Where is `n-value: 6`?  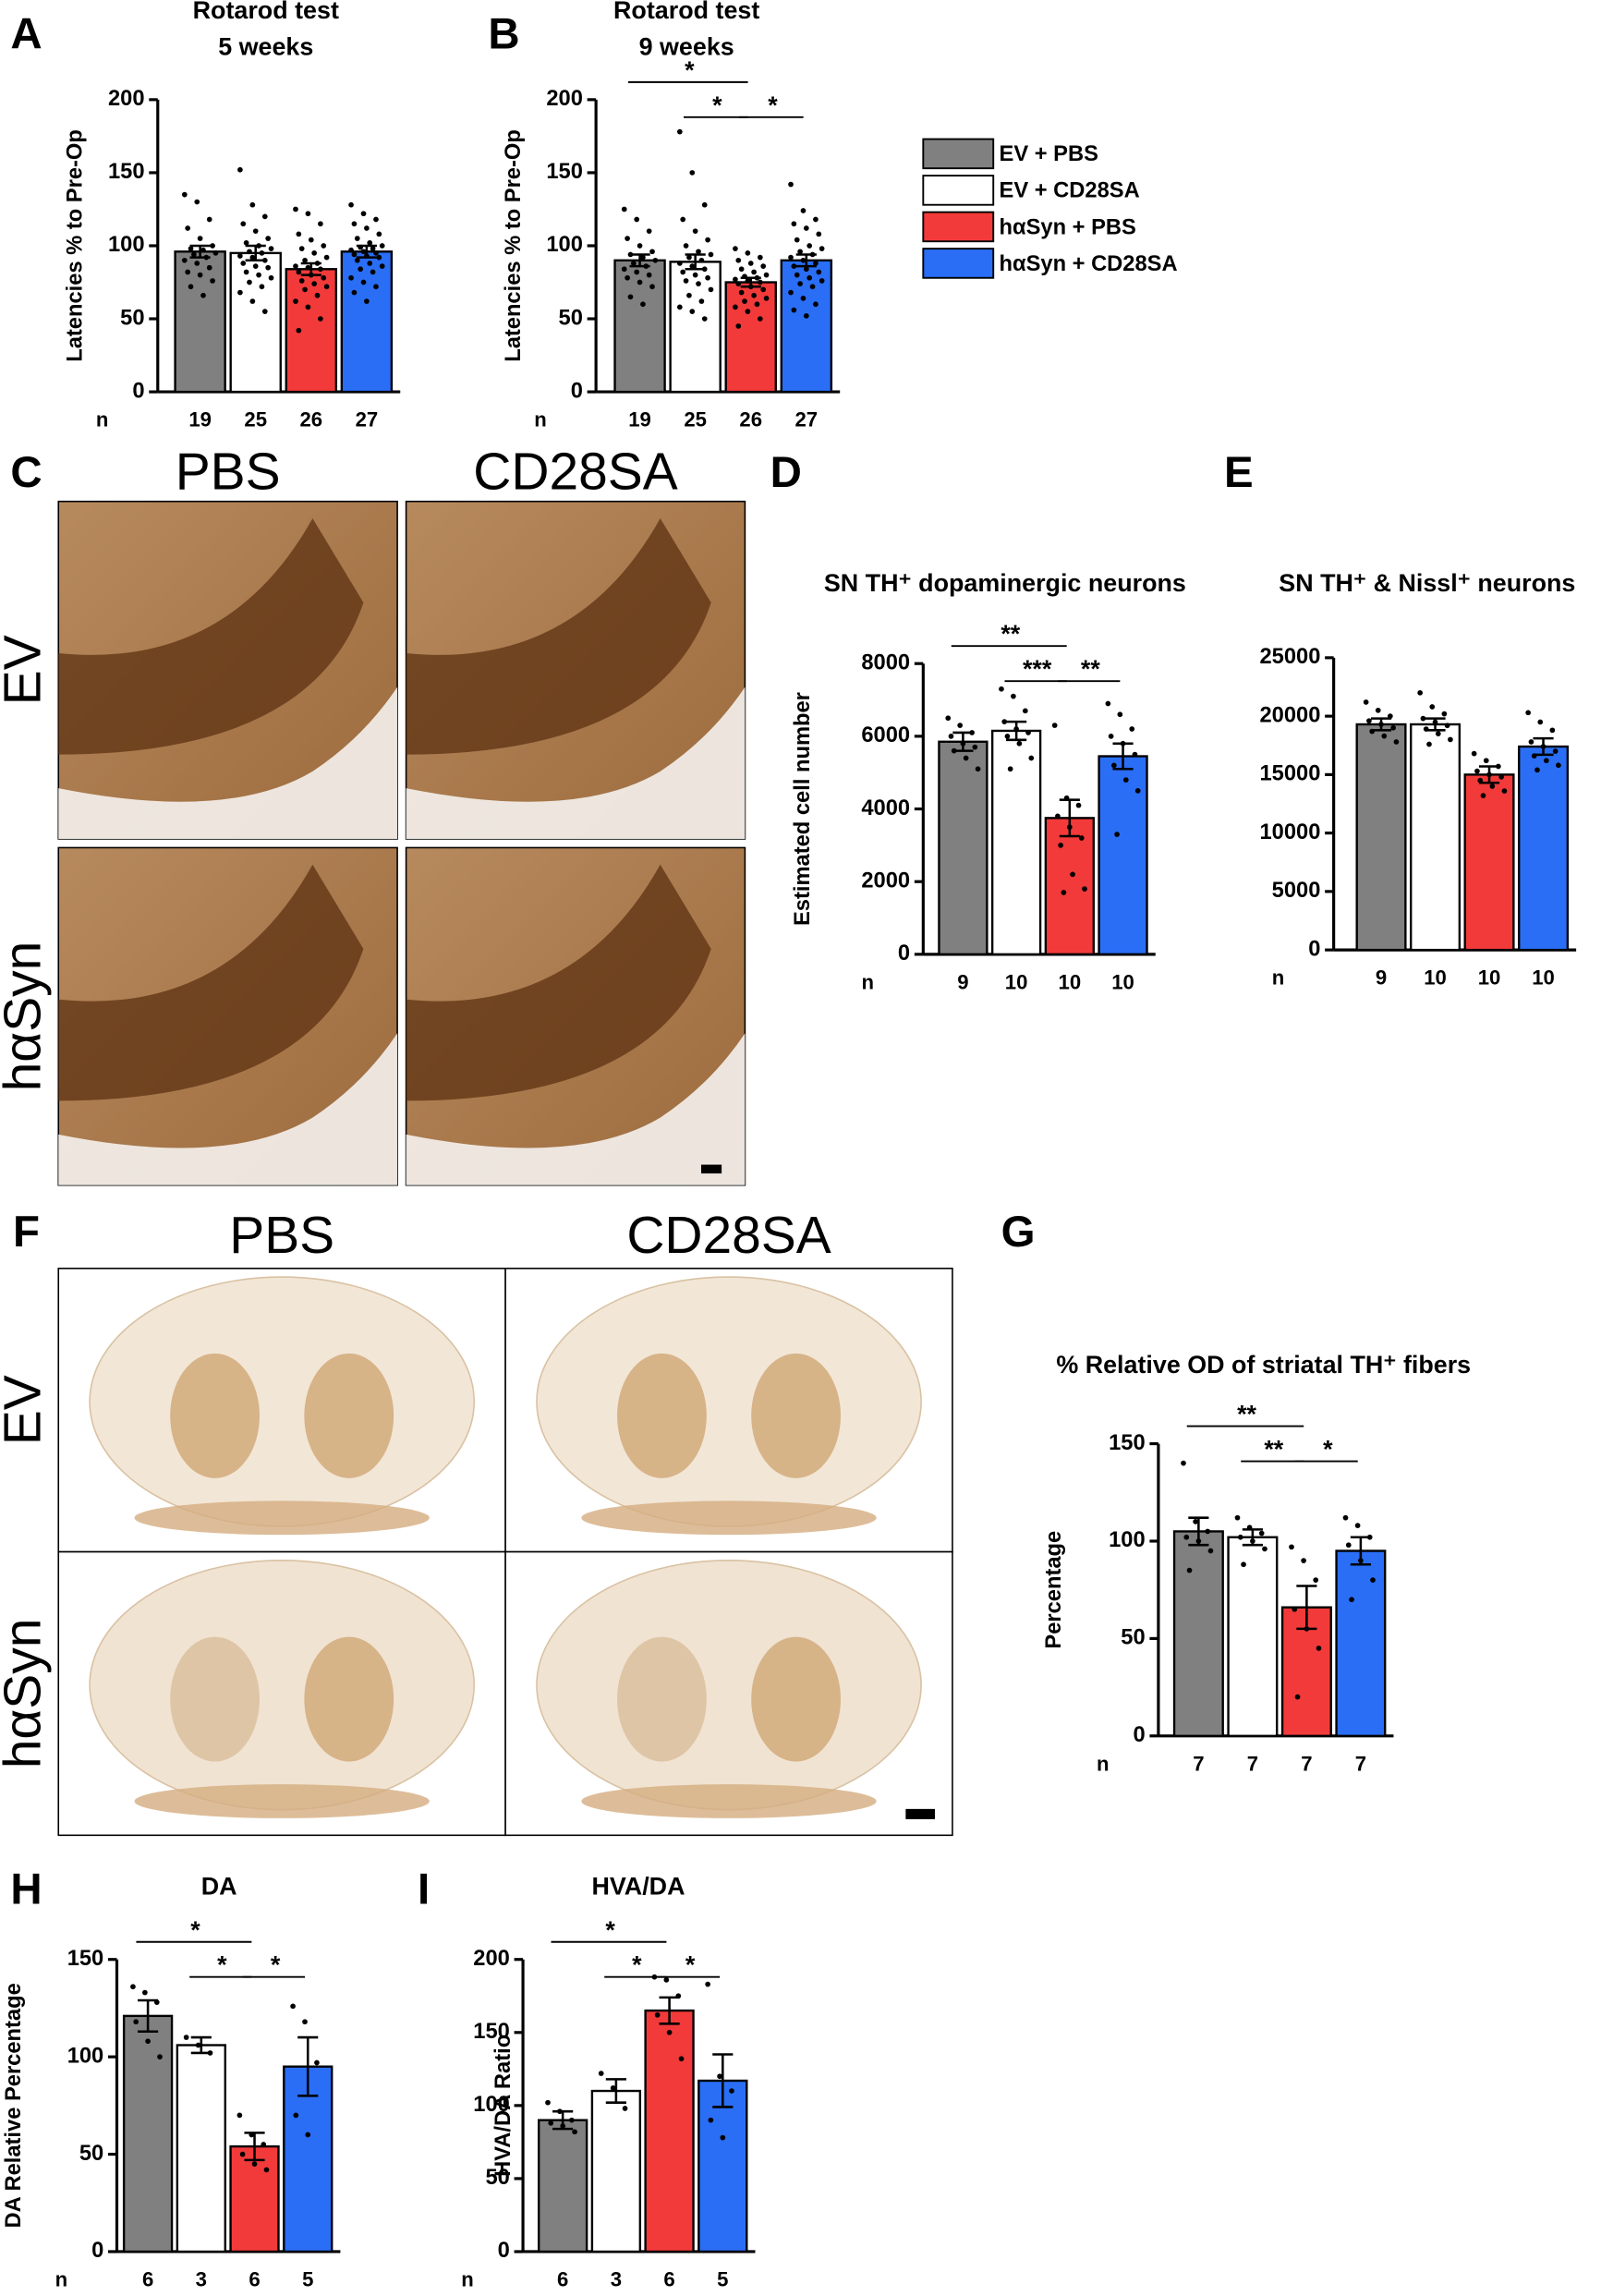
n-value: 6 is located at coordinates (562, 2278).